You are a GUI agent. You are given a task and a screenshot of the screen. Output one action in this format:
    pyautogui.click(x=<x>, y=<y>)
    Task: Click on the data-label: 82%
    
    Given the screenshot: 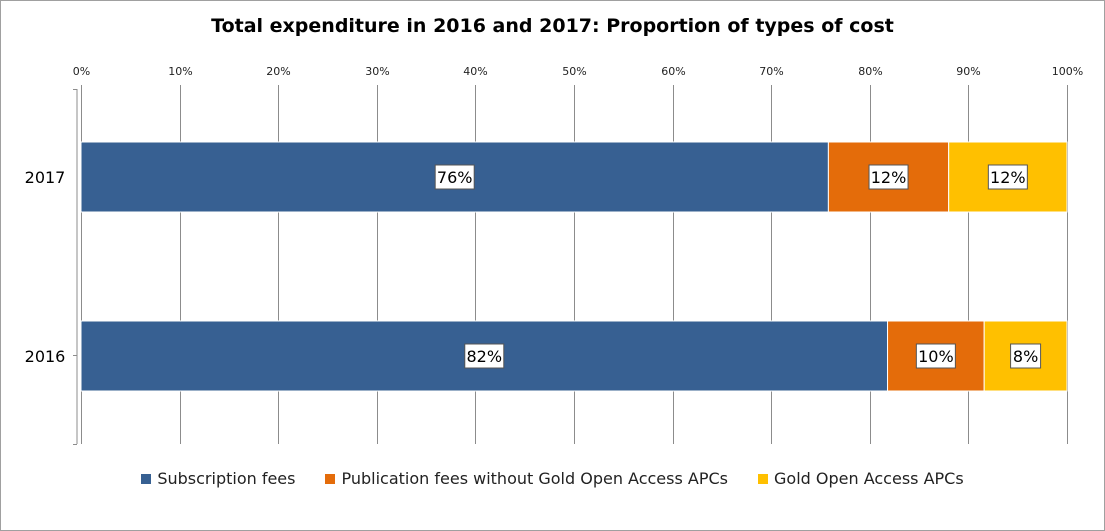 What is the action you would take?
    pyautogui.click(x=484, y=356)
    